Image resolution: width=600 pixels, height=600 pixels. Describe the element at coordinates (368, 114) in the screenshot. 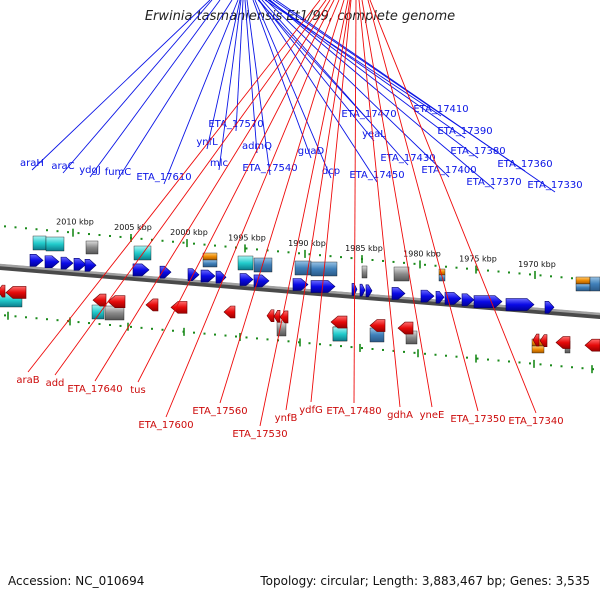

I see `top-gene-label: ETA_17470` at that location.